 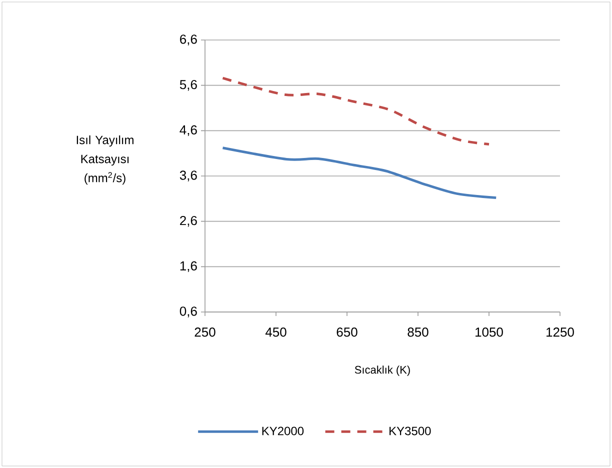 I want to click on y-tick-label: 2,6, so click(x=188, y=221).